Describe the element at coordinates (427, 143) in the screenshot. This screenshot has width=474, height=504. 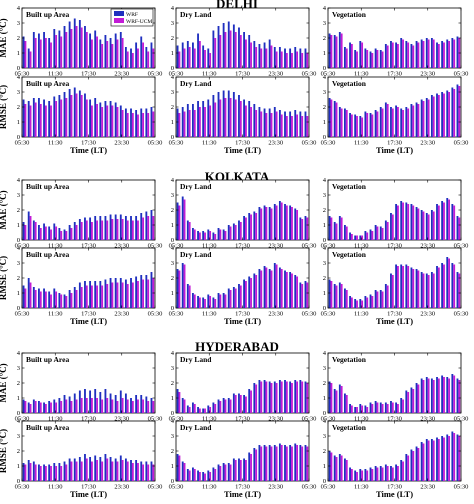
I see `x-tick-label: 23:30` at that location.